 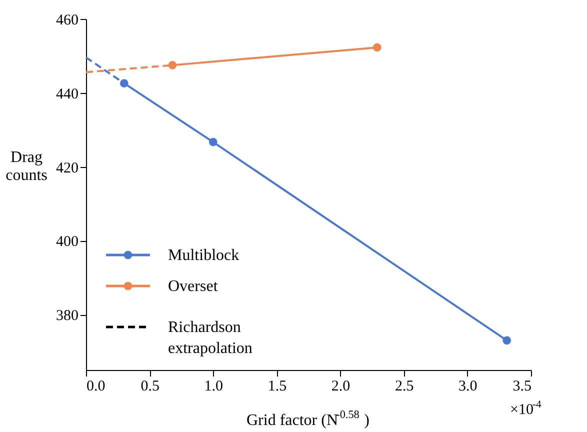 I want to click on y-axis-title: Drag counts, so click(x=27, y=166).